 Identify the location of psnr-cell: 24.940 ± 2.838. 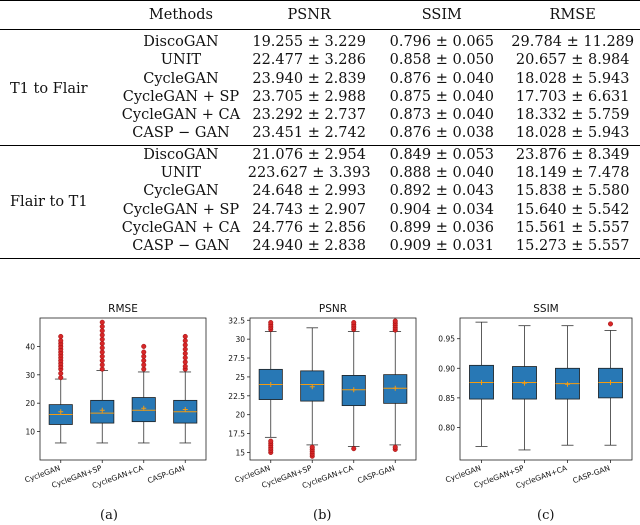
(309, 246).